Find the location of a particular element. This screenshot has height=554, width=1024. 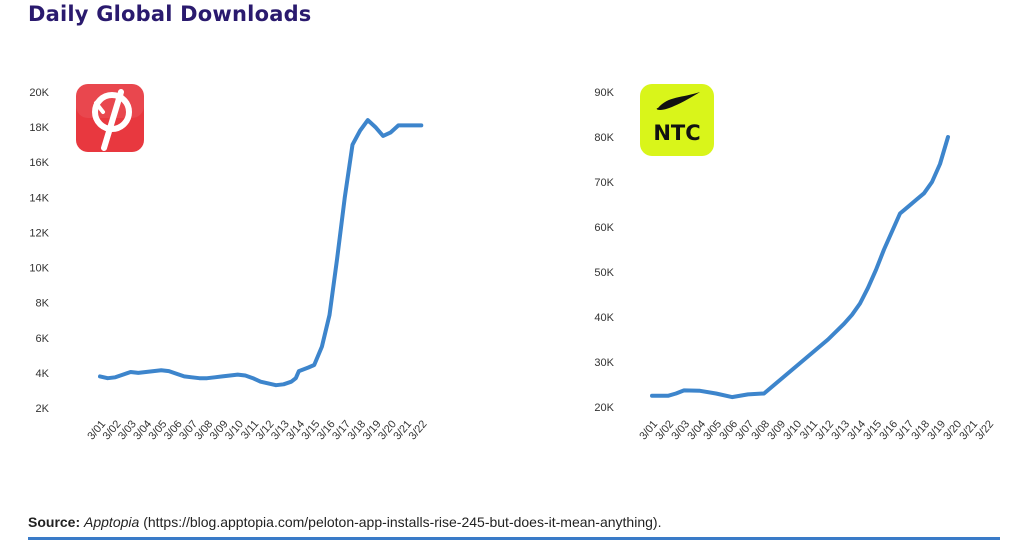

left-y-tick-label: 10K is located at coordinates (39, 269).